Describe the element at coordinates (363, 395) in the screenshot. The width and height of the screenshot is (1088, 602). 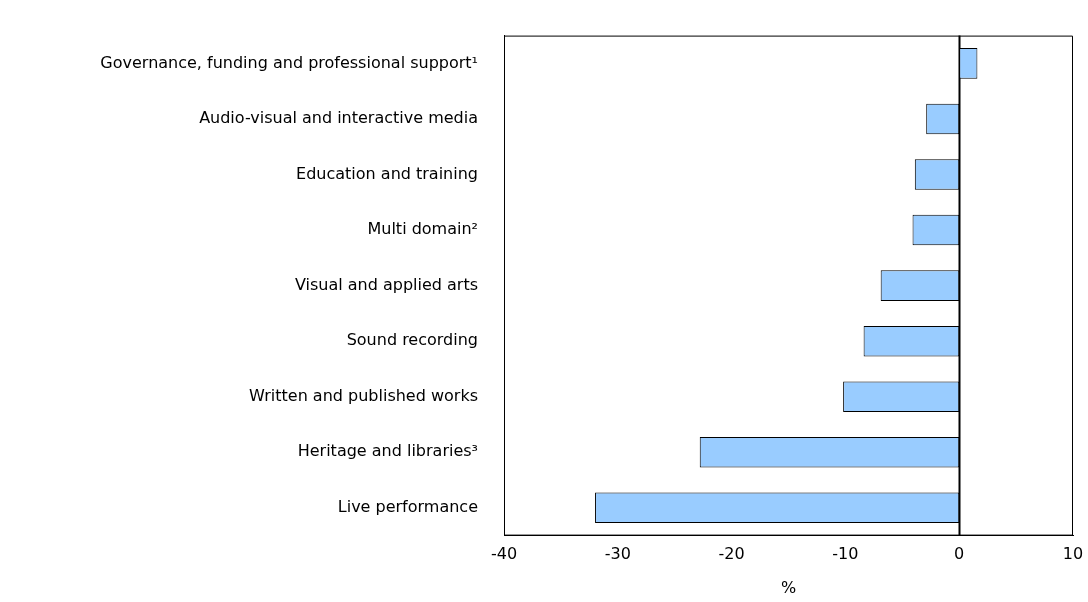
I see `y-tick-label: Written and published works` at that location.